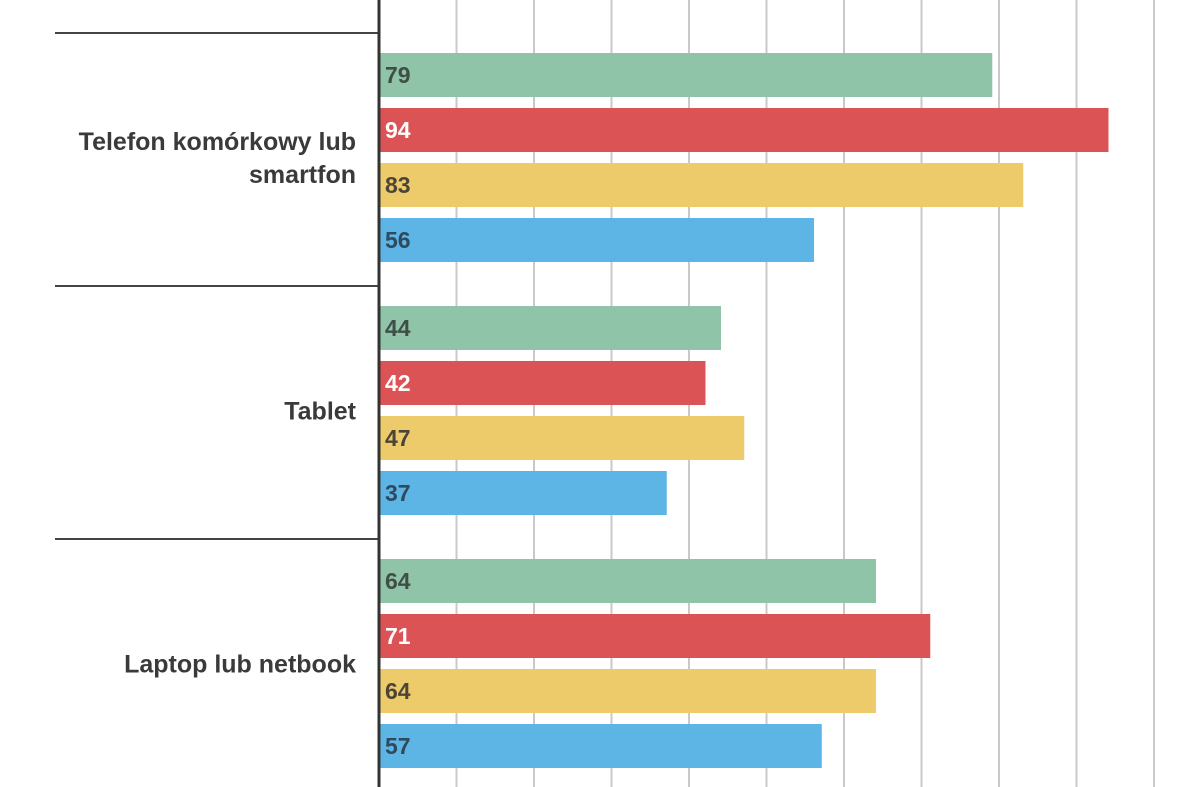  I want to click on category-label: Laptop lub netbook, so click(240, 665).